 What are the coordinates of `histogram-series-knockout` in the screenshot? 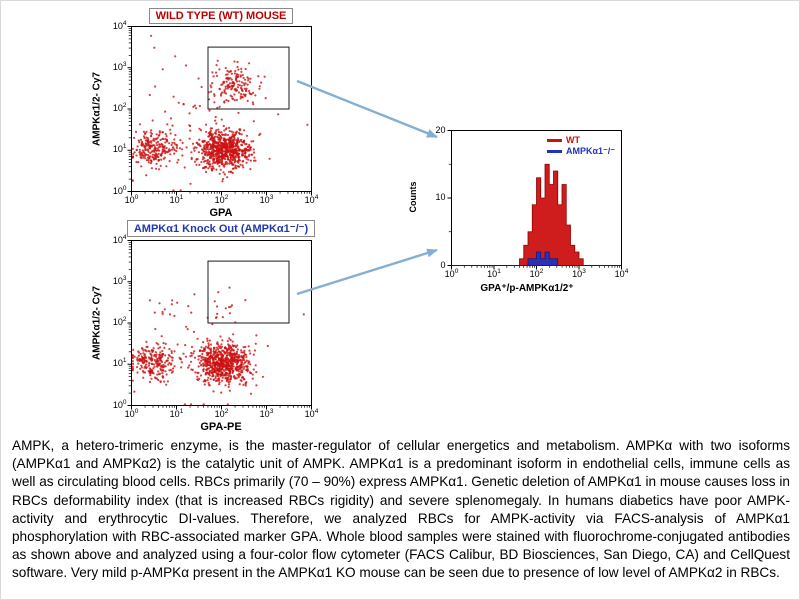 It's located at (536, 258).